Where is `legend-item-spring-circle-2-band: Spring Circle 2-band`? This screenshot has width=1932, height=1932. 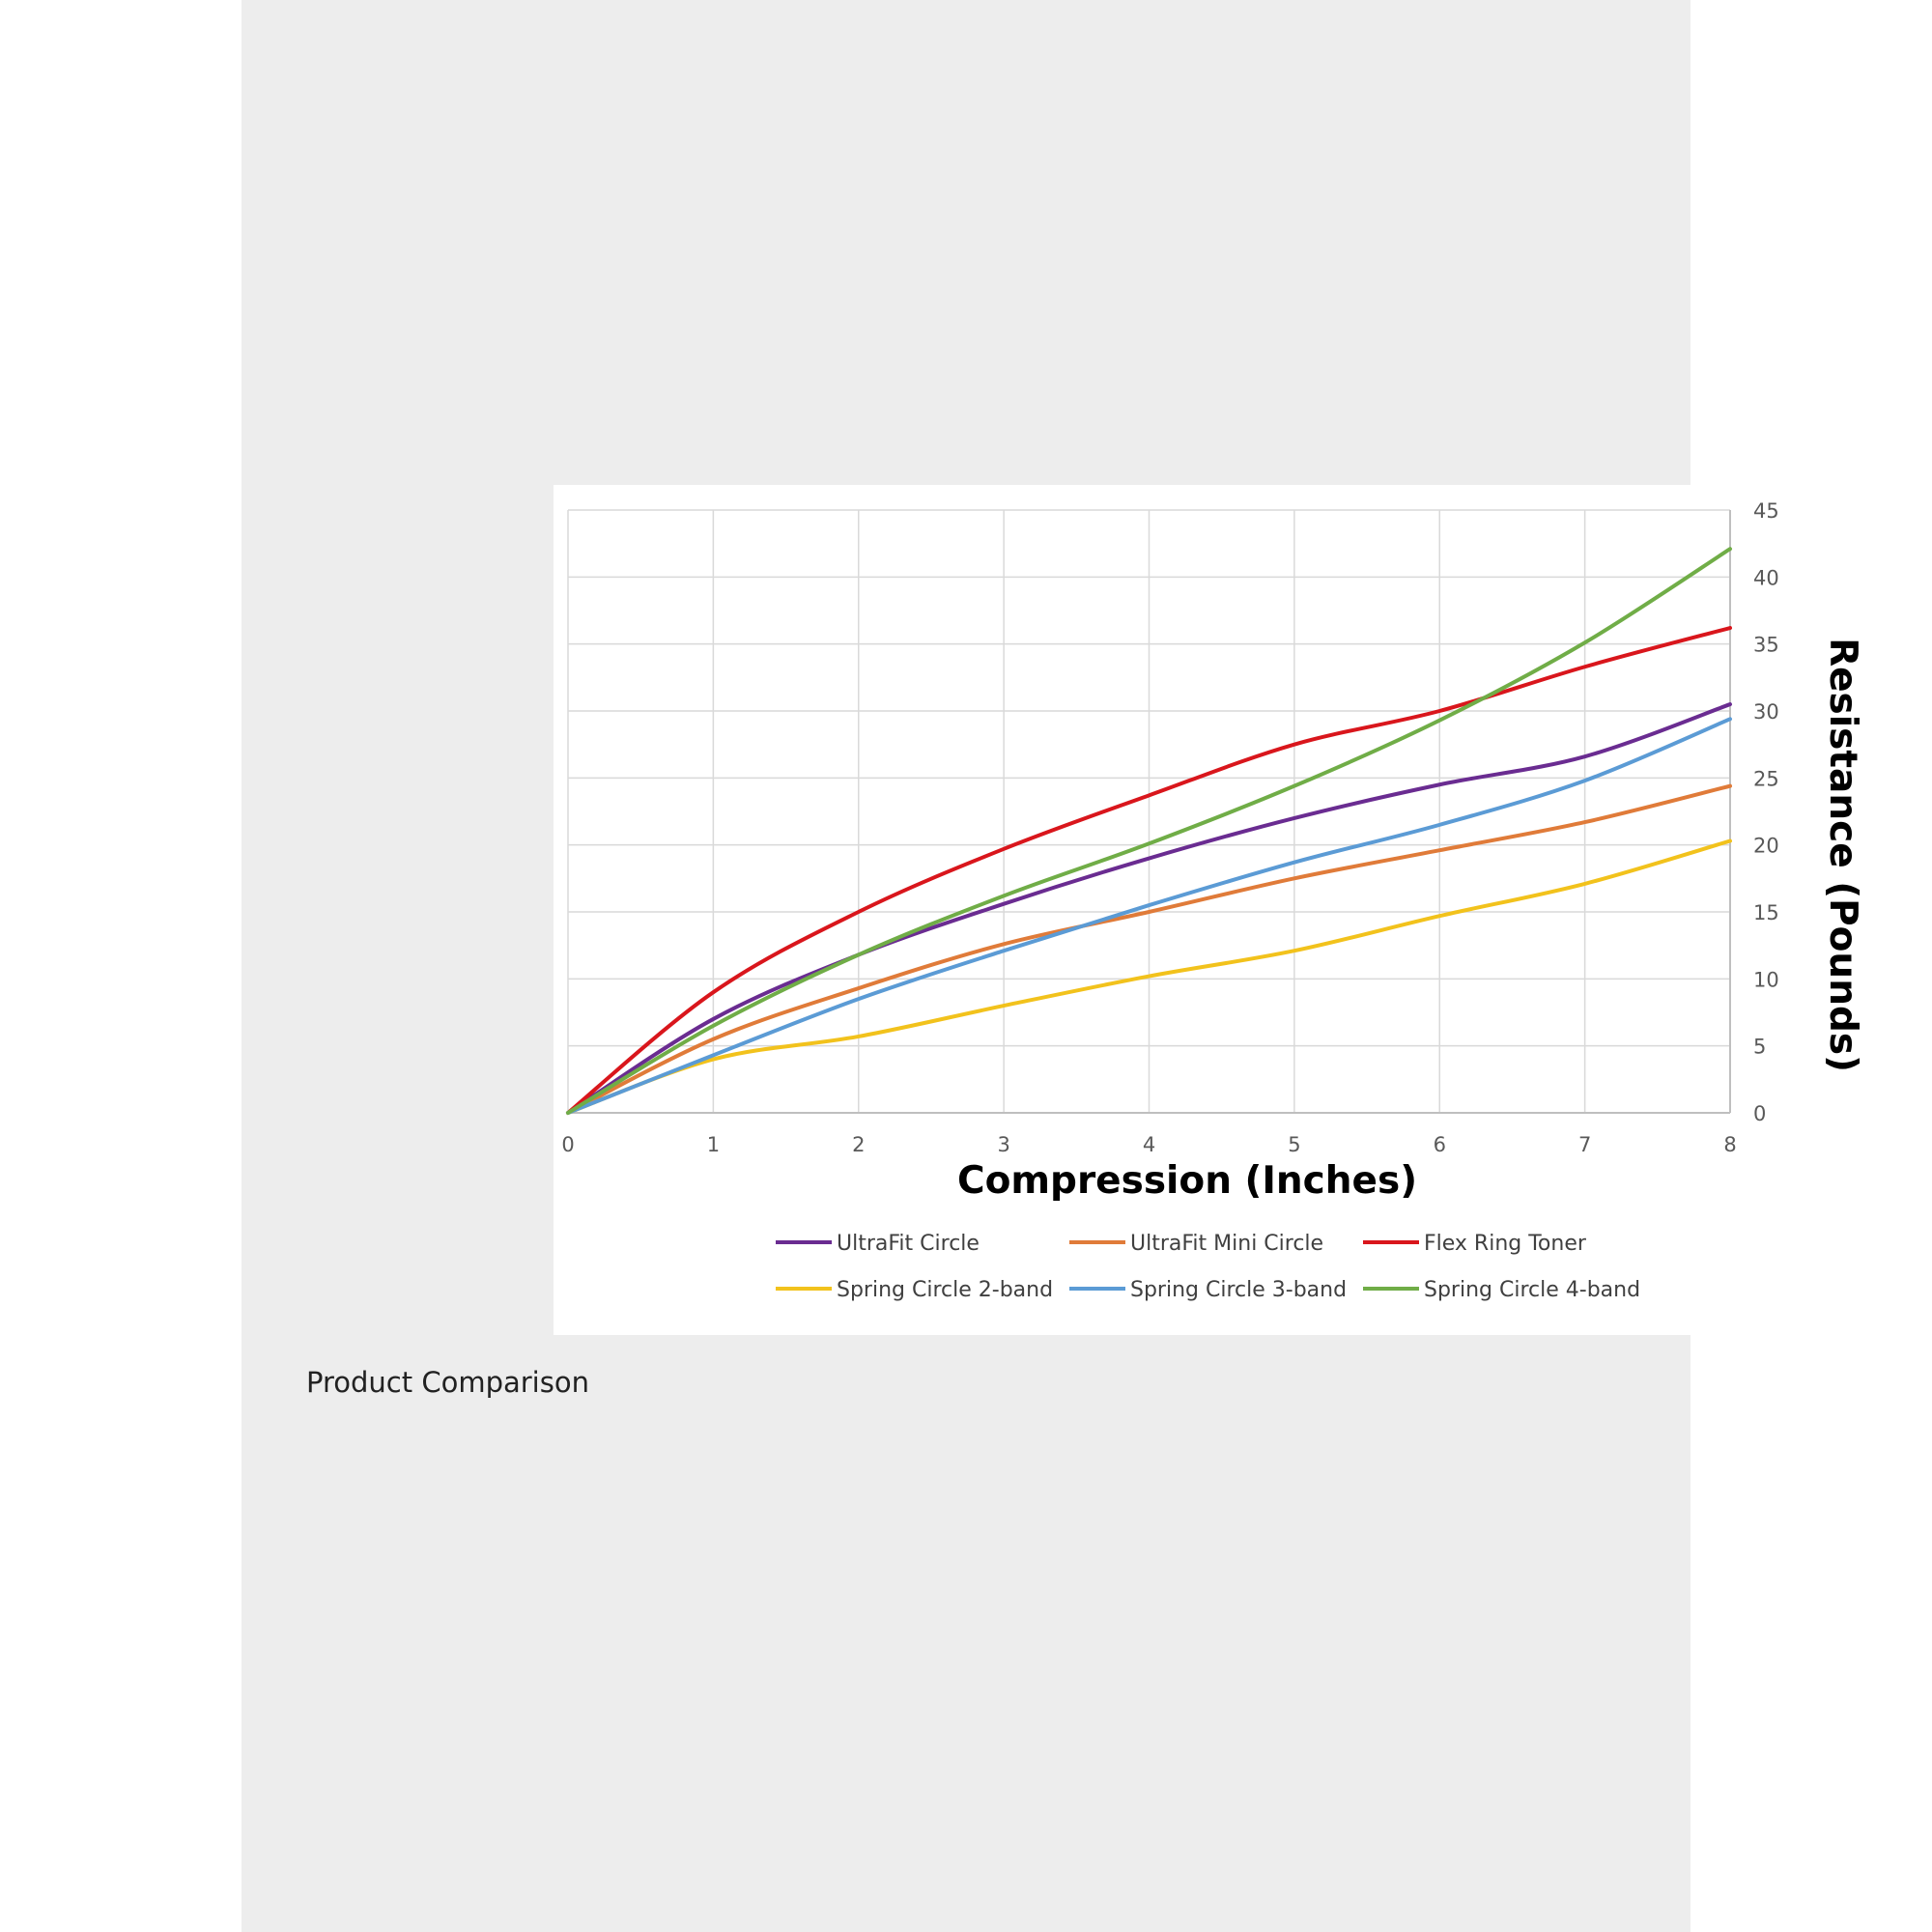
legend-item-spring-circle-2-band: Spring Circle 2-band is located at coordinates (914, 1290).